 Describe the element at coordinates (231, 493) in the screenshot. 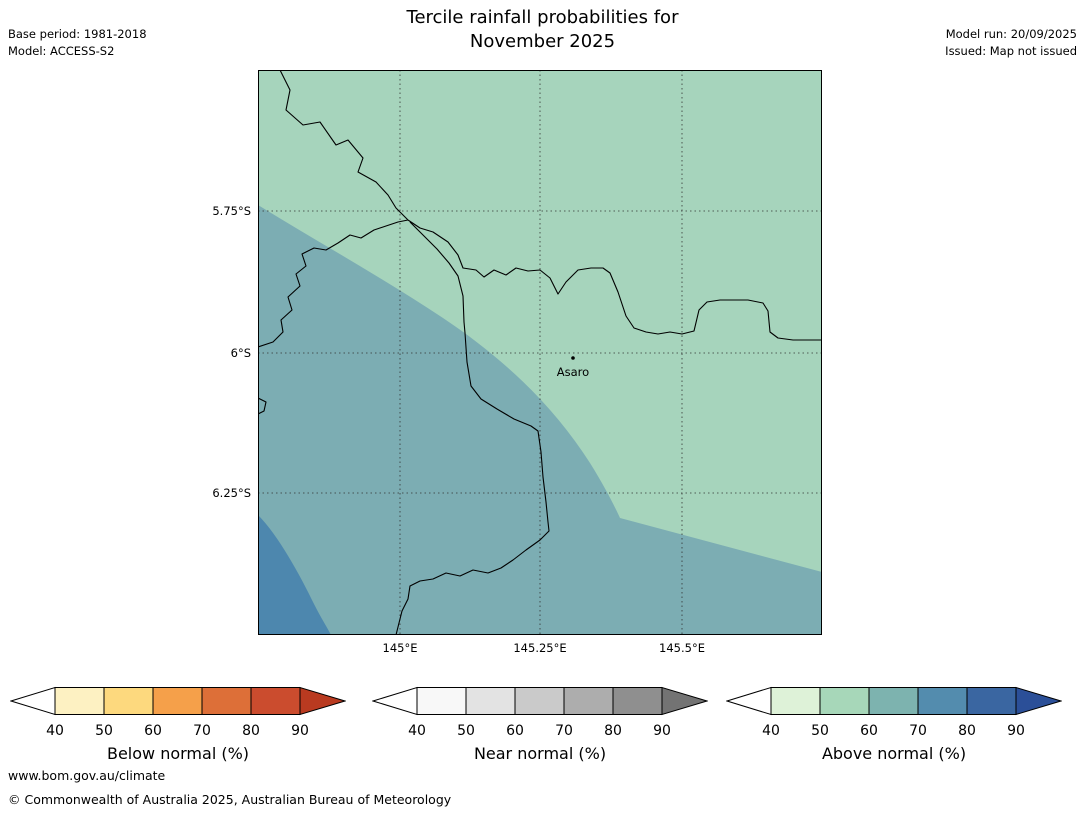

I see `lat-tick-6-25s: 6.25°S` at that location.